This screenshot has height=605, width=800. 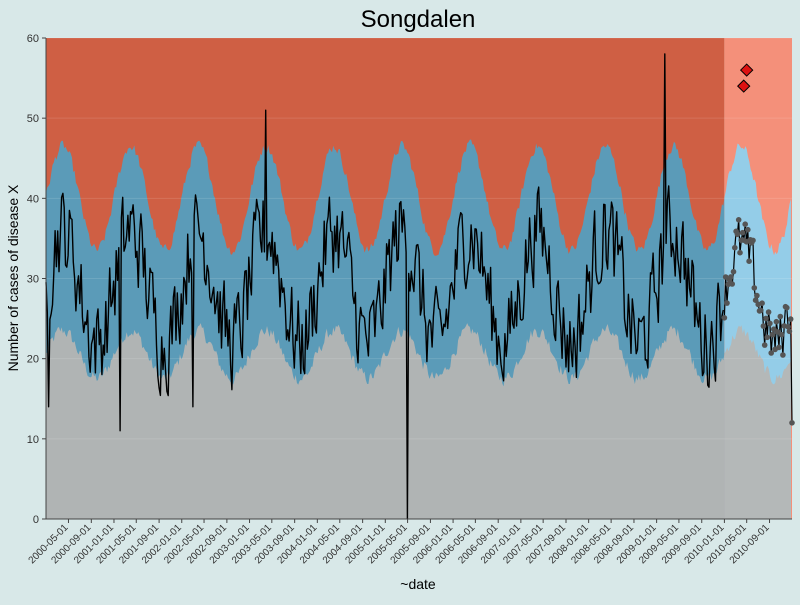 What do you see at coordinates (33, 440) in the screenshot?
I see `y-tick-label: 10` at bounding box center [33, 440].